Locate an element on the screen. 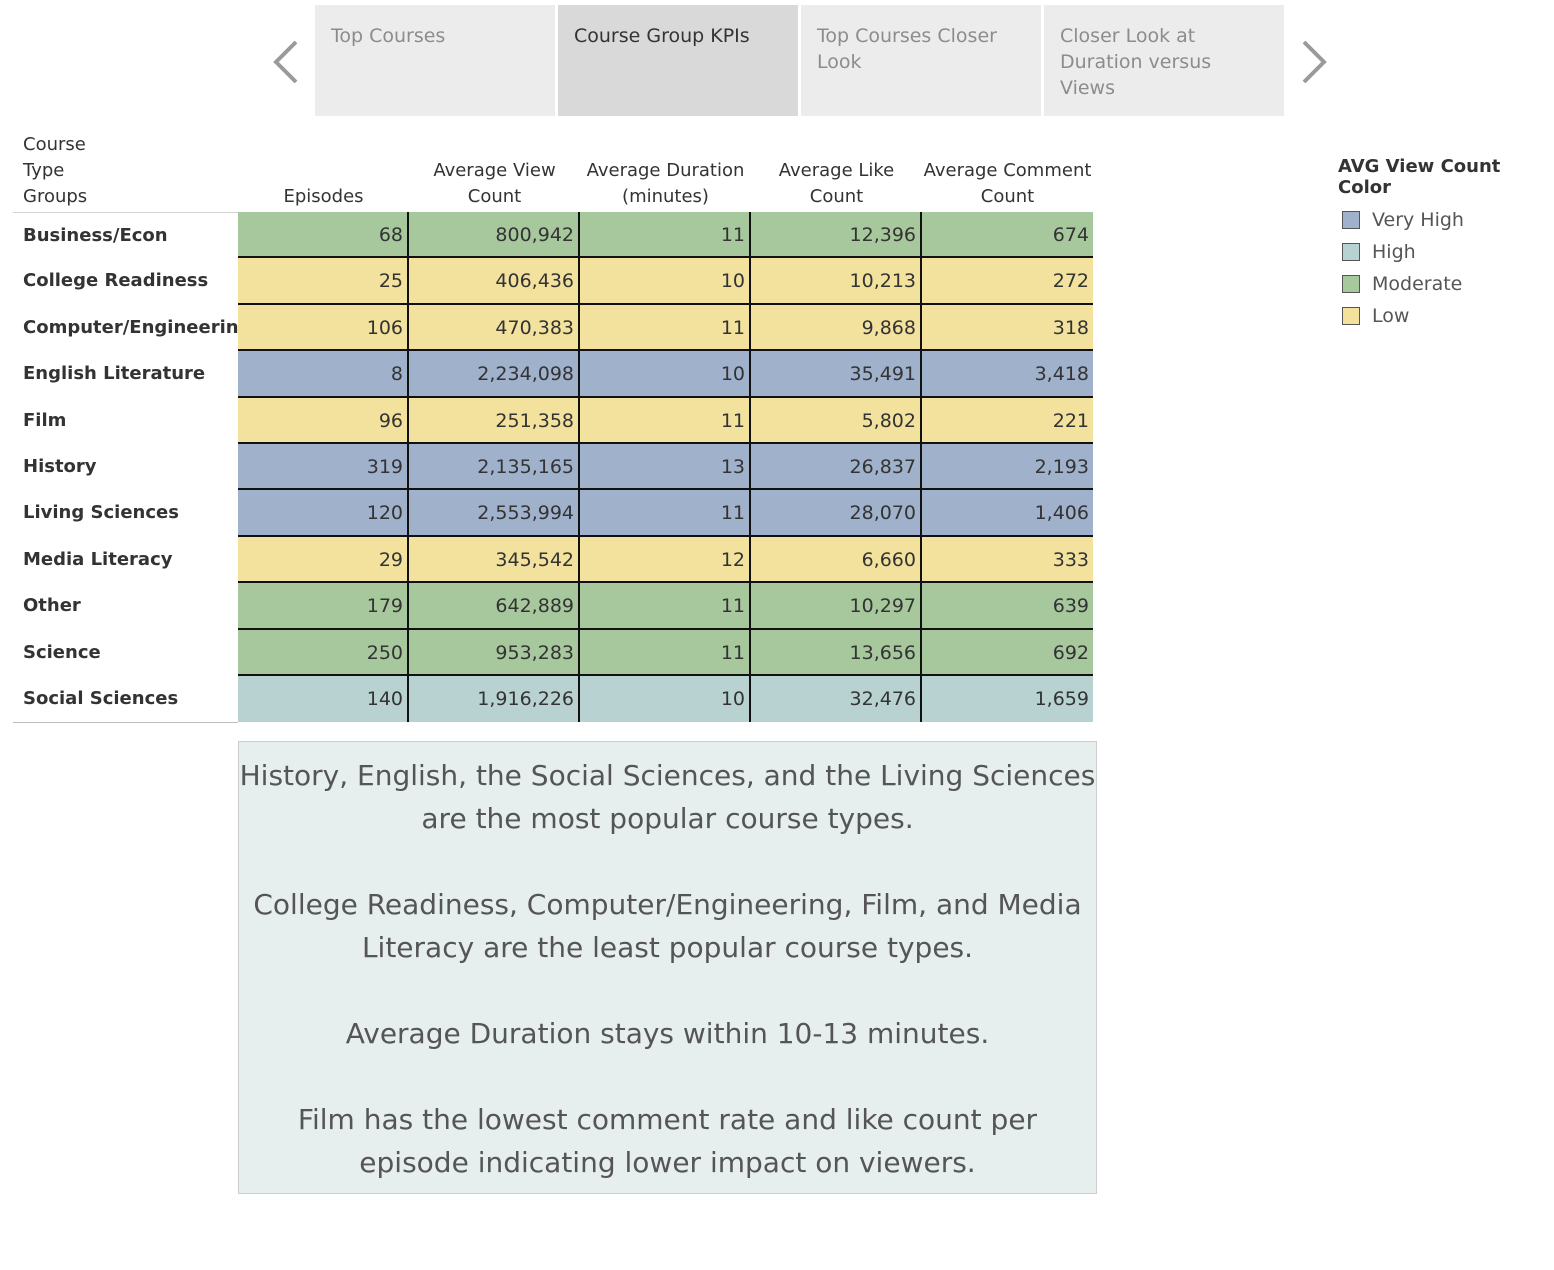 Image resolution: width=1554 pixels, height=1270 pixels. table-cell: 2,135,165 is located at coordinates (494, 467).